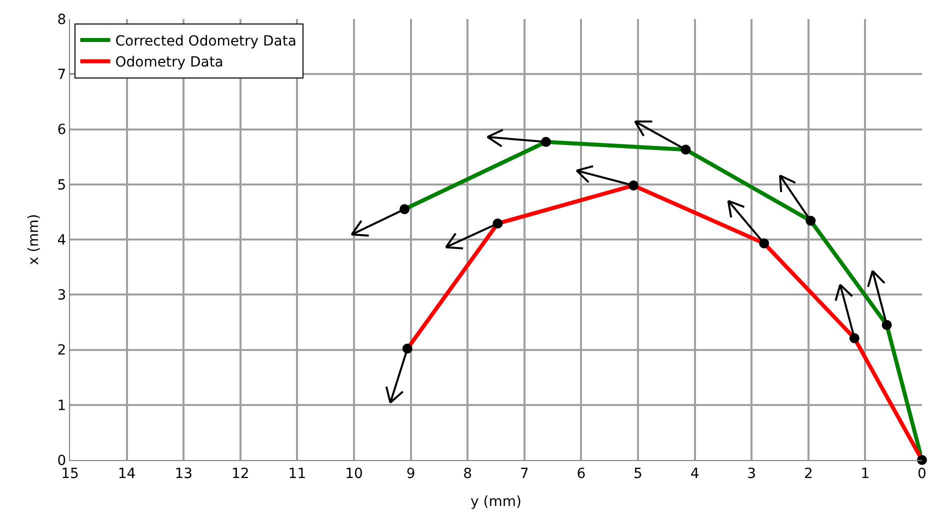 Image resolution: width=938 pixels, height=520 pixels. What do you see at coordinates (496, 502) in the screenshot?
I see `x-axis-title: y (mm)` at bounding box center [496, 502].